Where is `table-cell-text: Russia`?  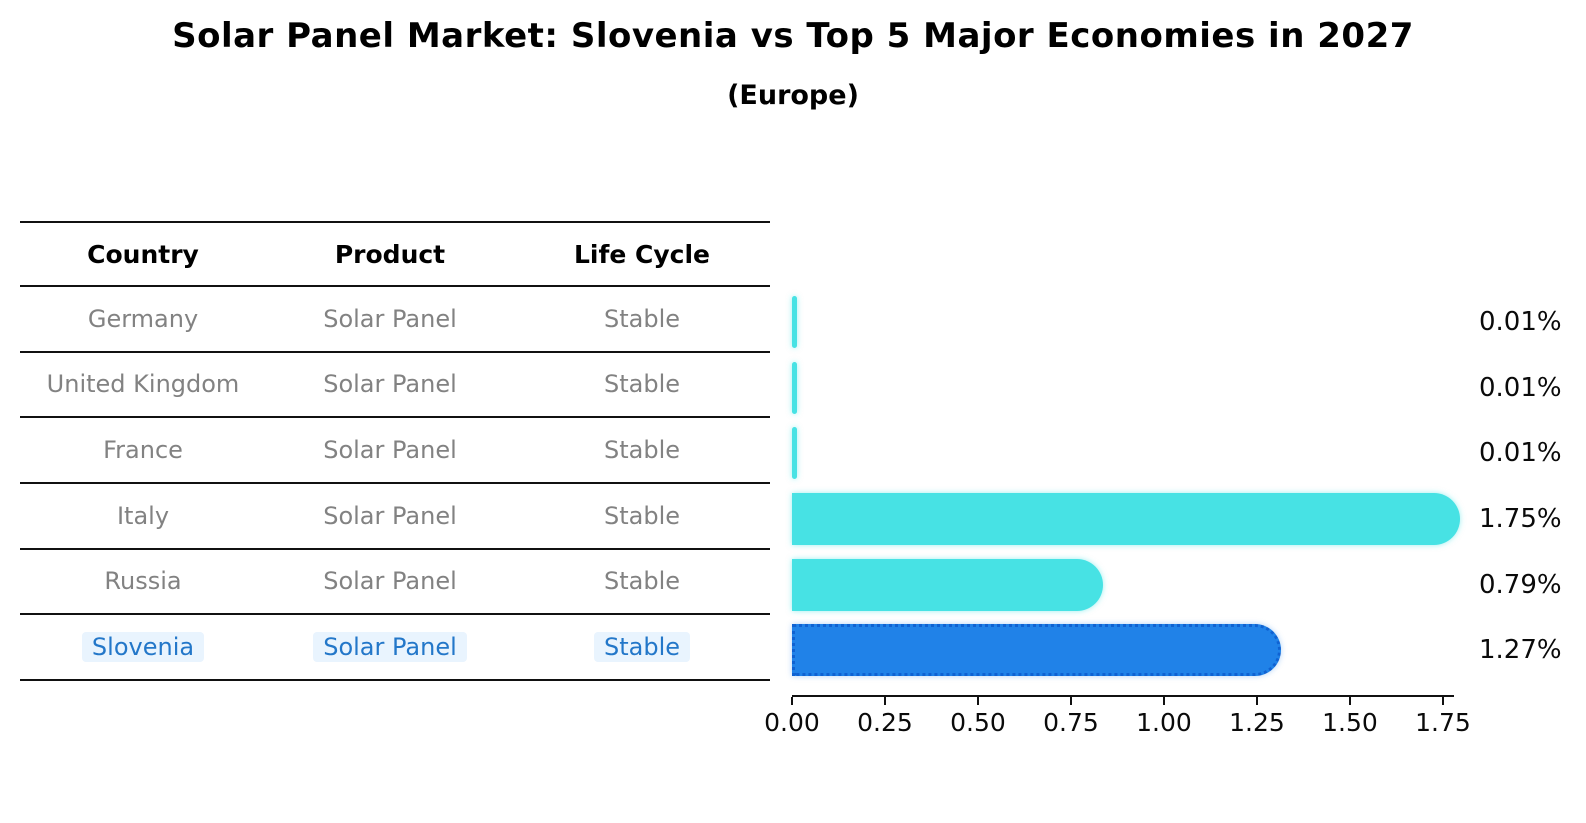 table-cell-text: Russia is located at coordinates (143, 581).